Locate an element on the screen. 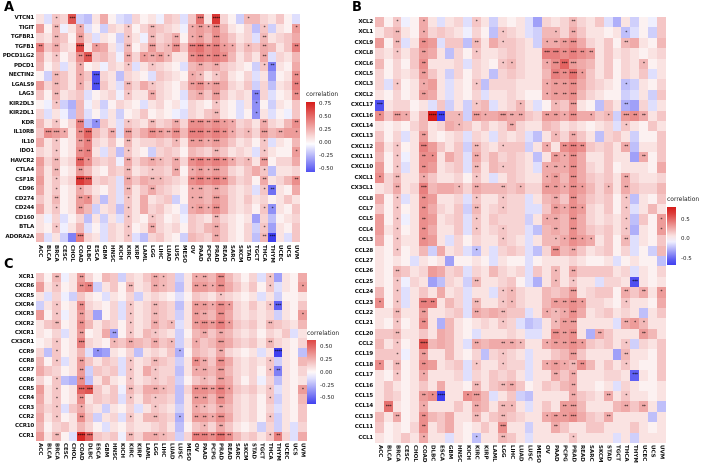  column-label: SARC is located at coordinates (232, 253).